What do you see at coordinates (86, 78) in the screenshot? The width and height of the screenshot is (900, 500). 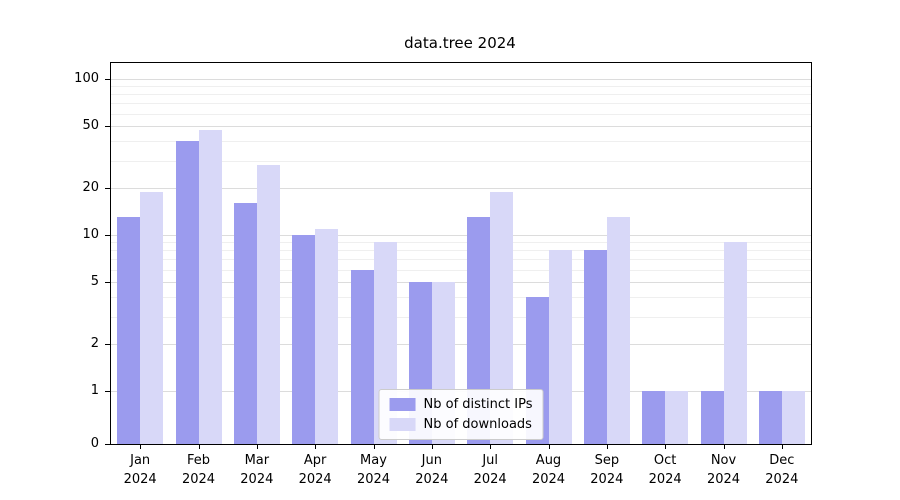 I see `y-axis-tick-label: 100` at bounding box center [86, 78].